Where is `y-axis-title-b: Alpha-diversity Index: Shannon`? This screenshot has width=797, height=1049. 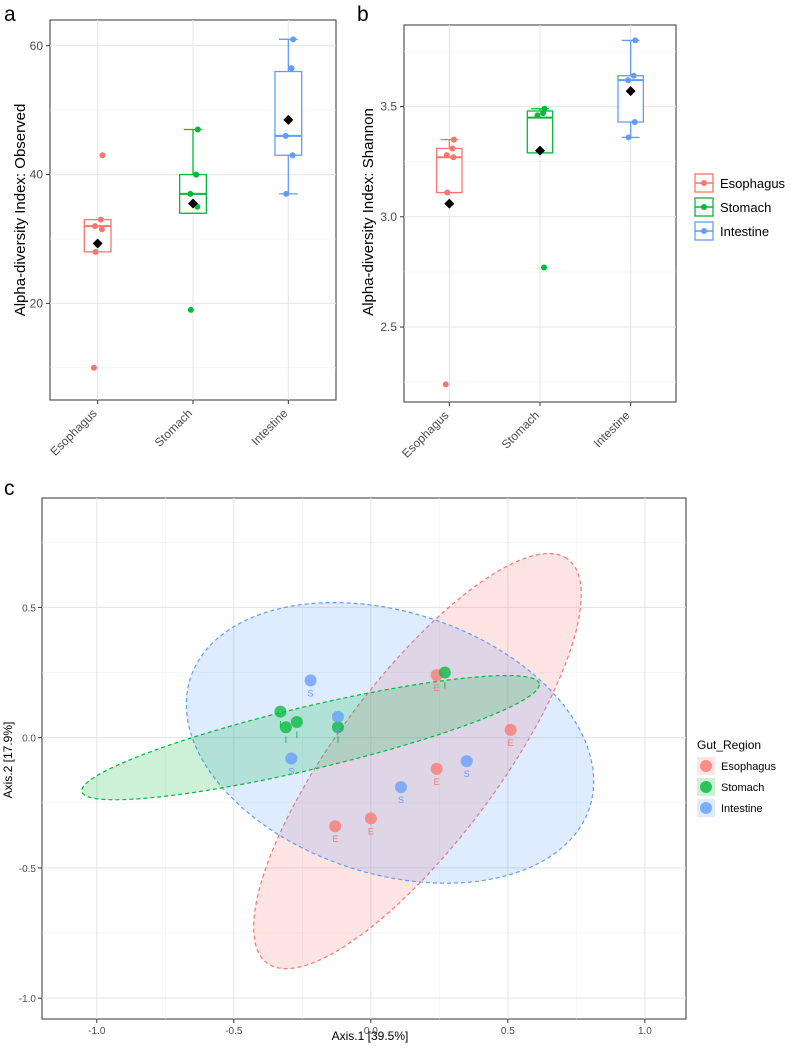 y-axis-title-b: Alpha-diversity Index: Shannon is located at coordinates (368, 212).